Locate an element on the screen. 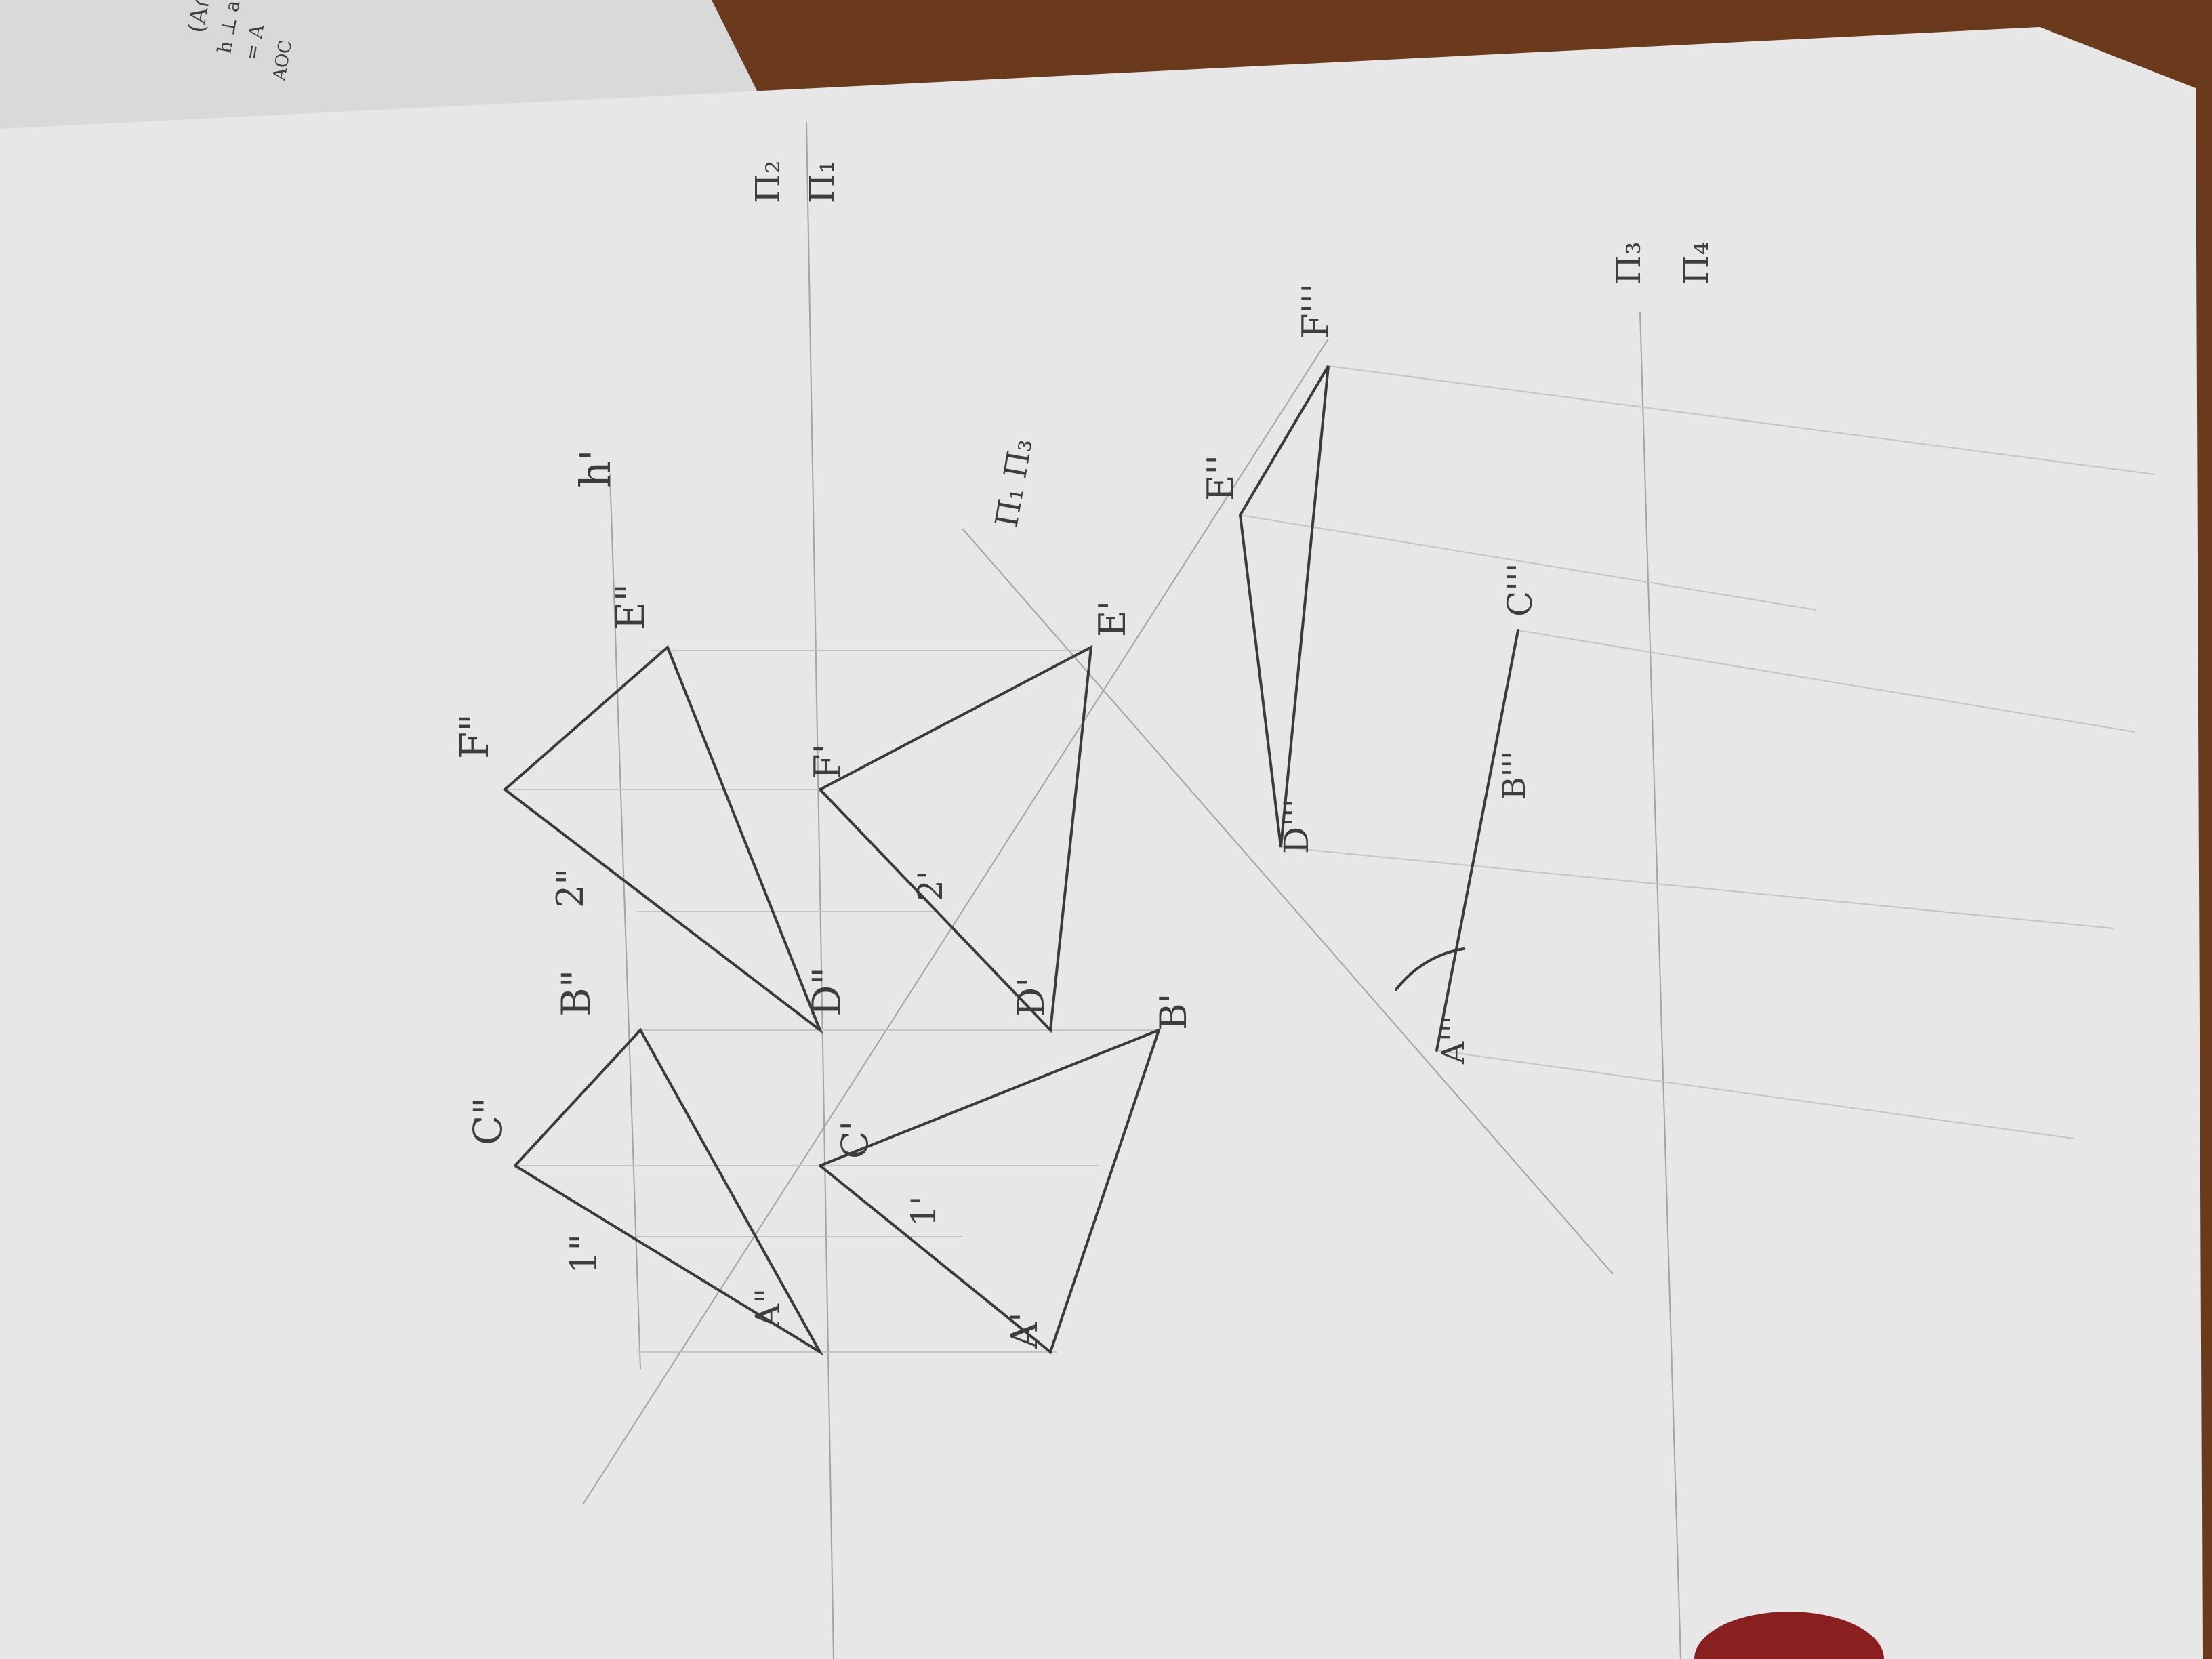  transfer-line is located at coordinates (1288, 901).